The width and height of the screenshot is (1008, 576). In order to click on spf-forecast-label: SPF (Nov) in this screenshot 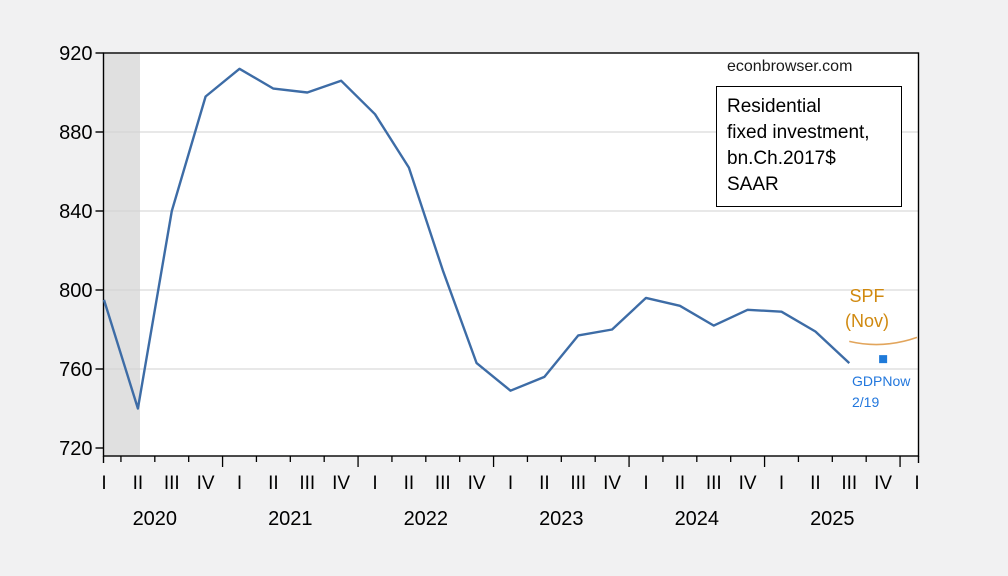, I will do `click(867, 309)`.